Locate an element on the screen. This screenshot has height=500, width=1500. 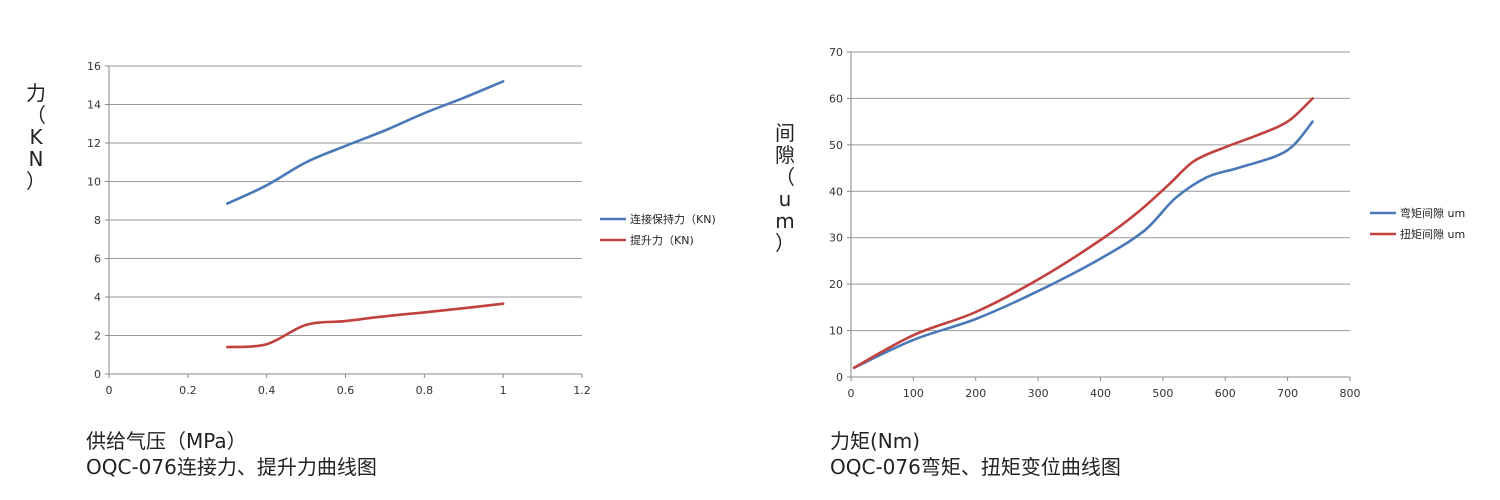
y-tick-label: 20 is located at coordinates (836, 284).